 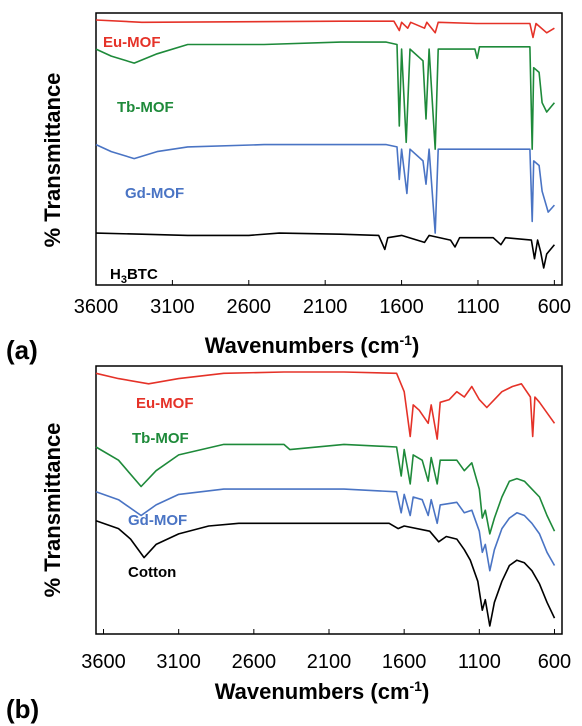 I want to click on series-label-tb-b: Tb-MOF, so click(x=160, y=438).